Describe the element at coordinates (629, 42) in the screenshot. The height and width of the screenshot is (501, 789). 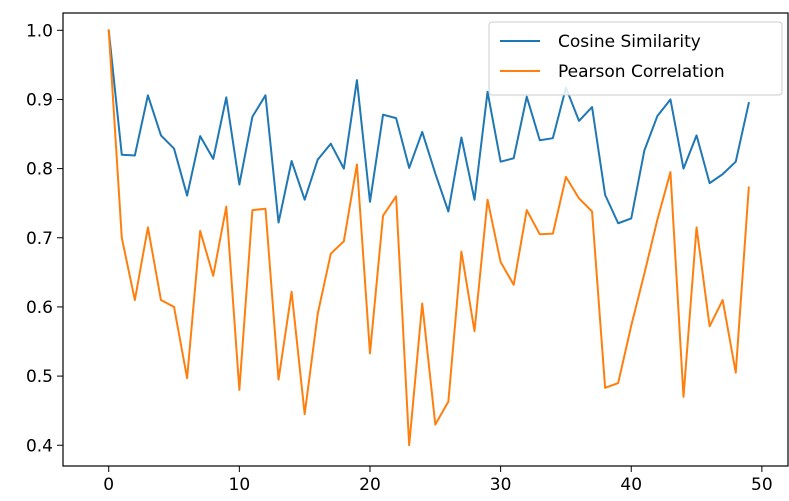
I see `legend-label-0: Cosine Similarity` at that location.